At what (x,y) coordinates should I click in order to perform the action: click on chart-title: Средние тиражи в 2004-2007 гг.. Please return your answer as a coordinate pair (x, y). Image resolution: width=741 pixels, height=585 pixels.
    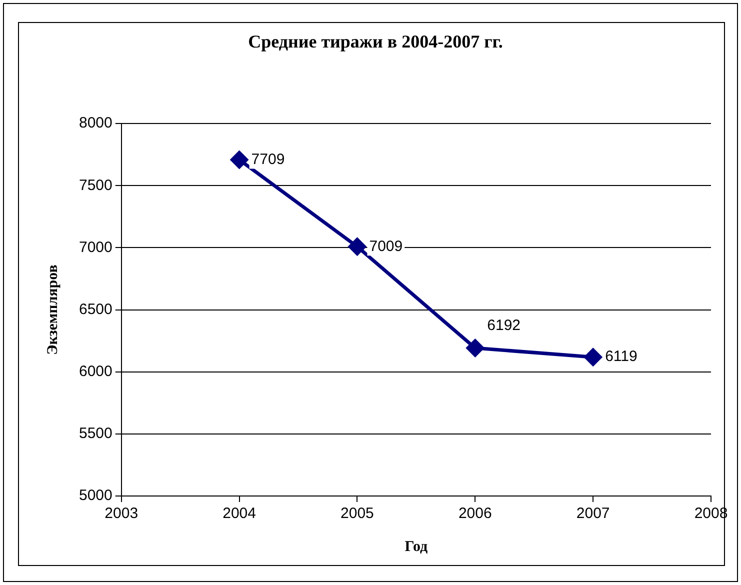
    Looking at the image, I should click on (375, 41).